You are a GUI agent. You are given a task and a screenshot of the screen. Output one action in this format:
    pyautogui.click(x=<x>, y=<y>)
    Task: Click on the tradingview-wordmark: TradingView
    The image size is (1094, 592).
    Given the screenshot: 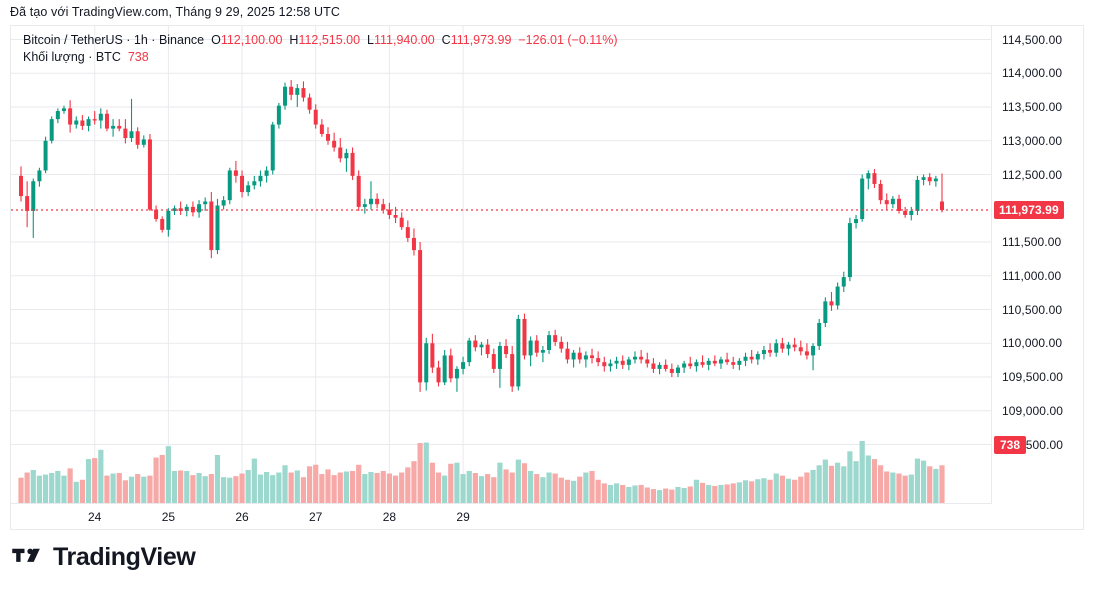 What is the action you would take?
    pyautogui.click(x=124, y=557)
    